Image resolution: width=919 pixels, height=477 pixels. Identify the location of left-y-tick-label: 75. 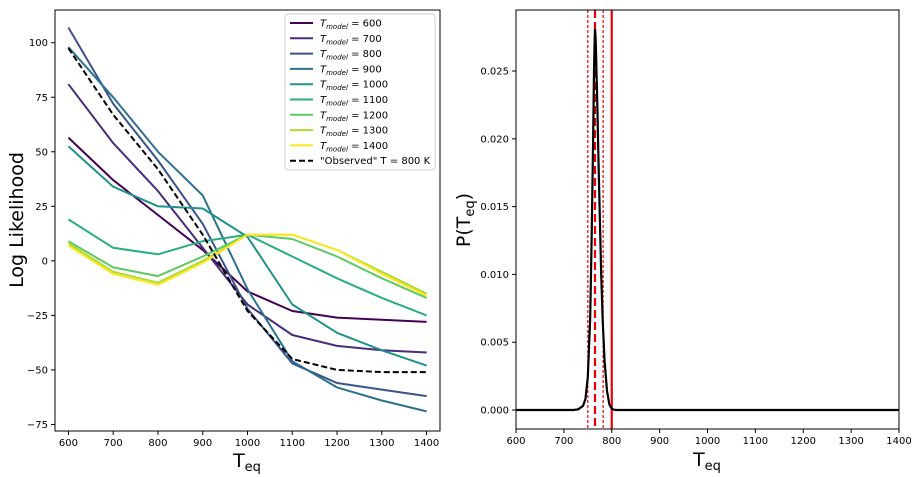
(41, 98).